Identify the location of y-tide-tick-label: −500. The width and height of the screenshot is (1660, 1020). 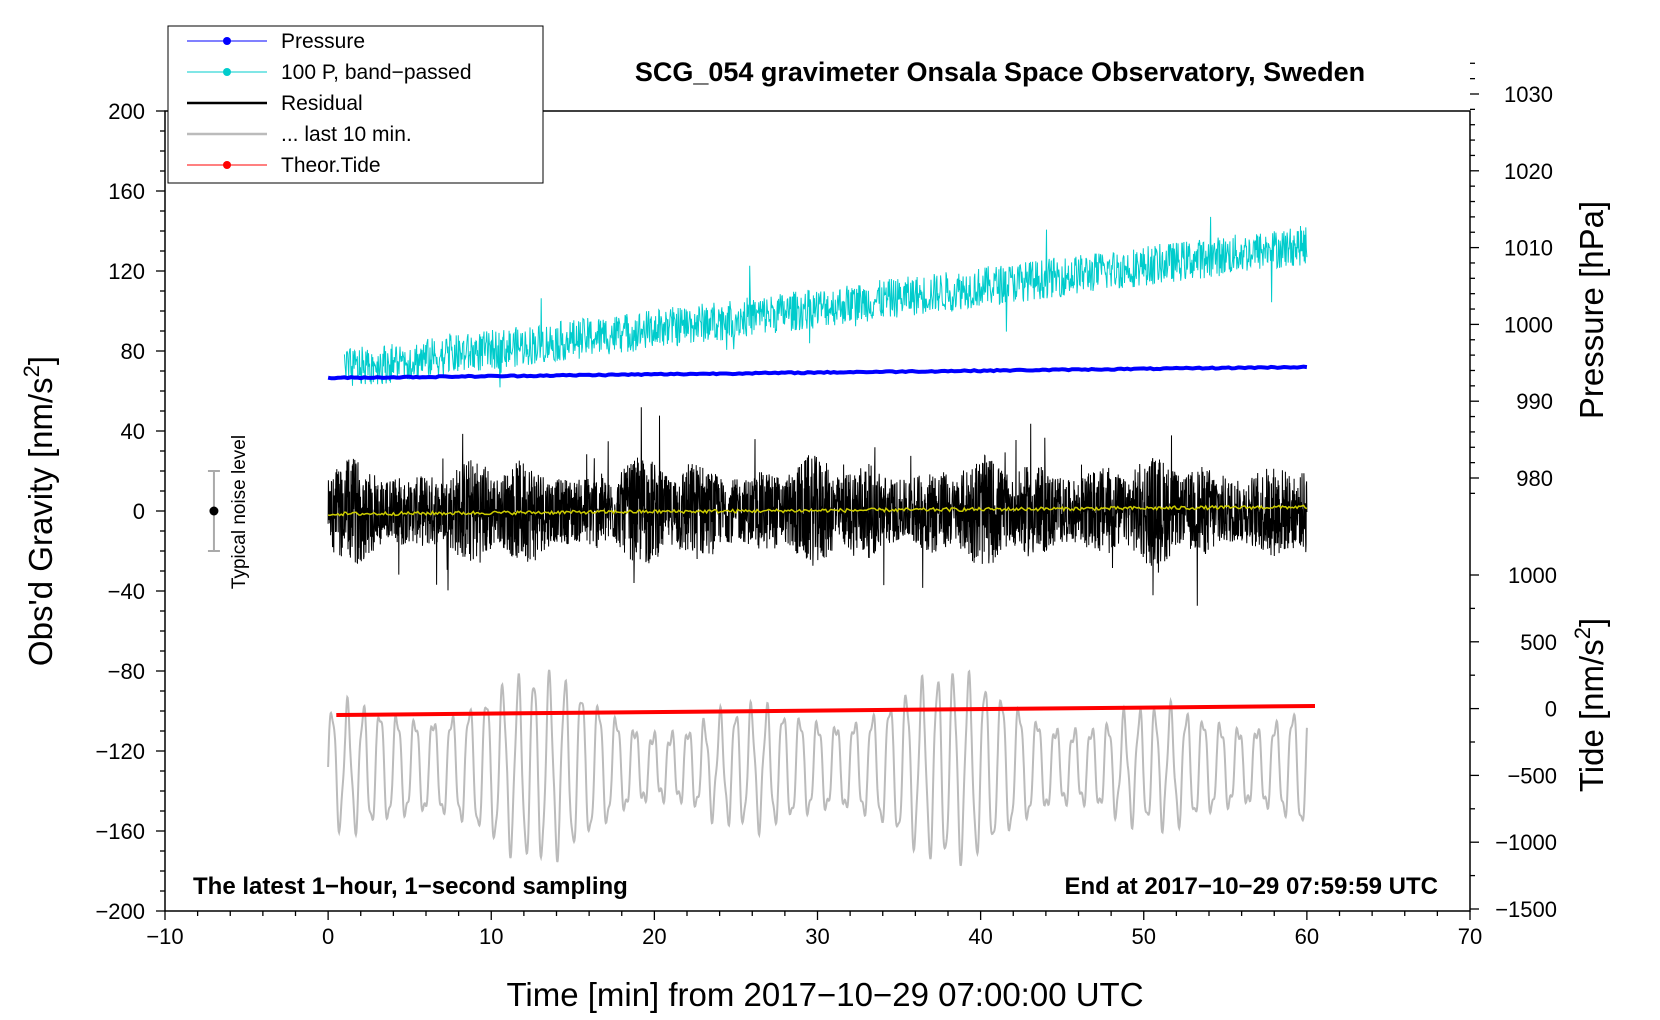
(1532, 775).